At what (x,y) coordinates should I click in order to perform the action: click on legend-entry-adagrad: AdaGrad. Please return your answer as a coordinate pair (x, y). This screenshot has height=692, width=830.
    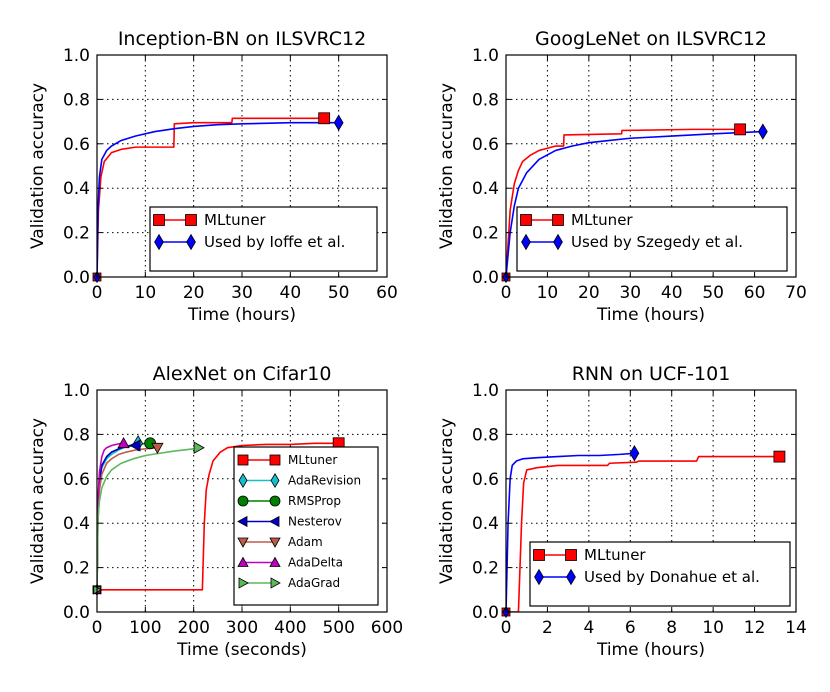
    Looking at the image, I should click on (289, 583).